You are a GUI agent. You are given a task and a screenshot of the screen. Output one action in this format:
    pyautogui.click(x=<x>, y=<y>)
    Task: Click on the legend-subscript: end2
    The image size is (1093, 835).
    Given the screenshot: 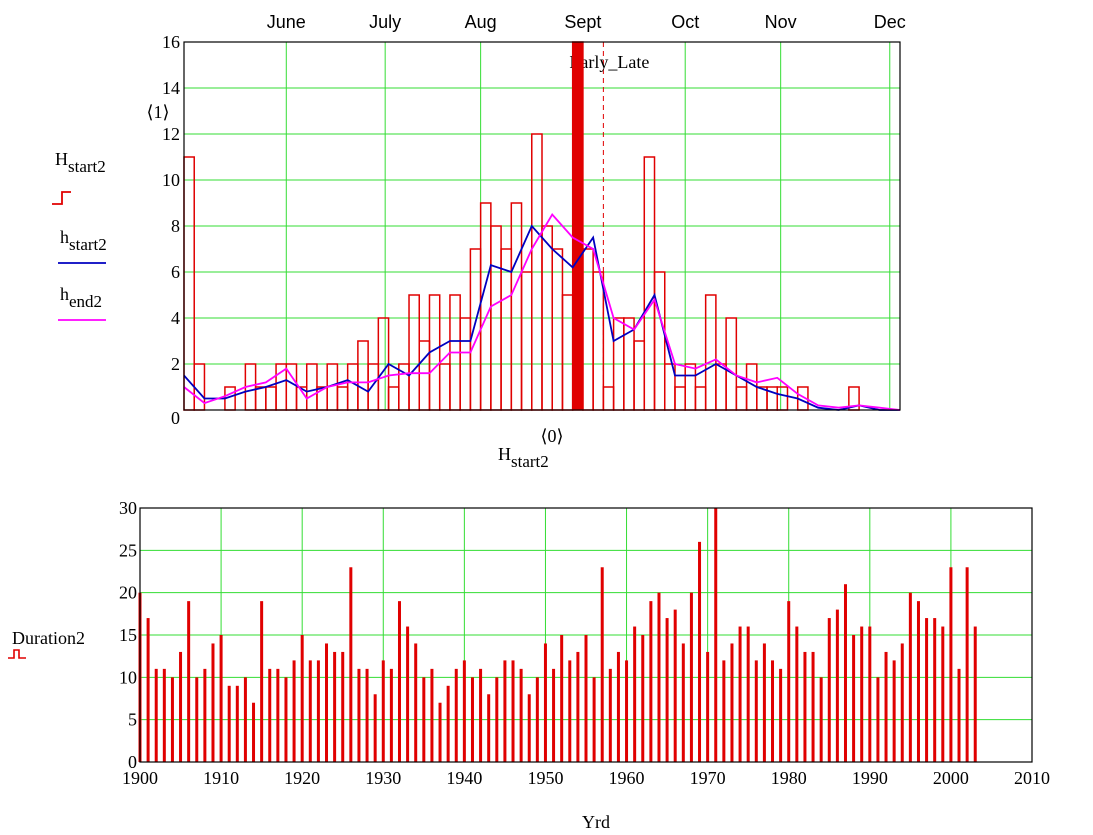 What is the action you would take?
    pyautogui.click(x=85, y=301)
    